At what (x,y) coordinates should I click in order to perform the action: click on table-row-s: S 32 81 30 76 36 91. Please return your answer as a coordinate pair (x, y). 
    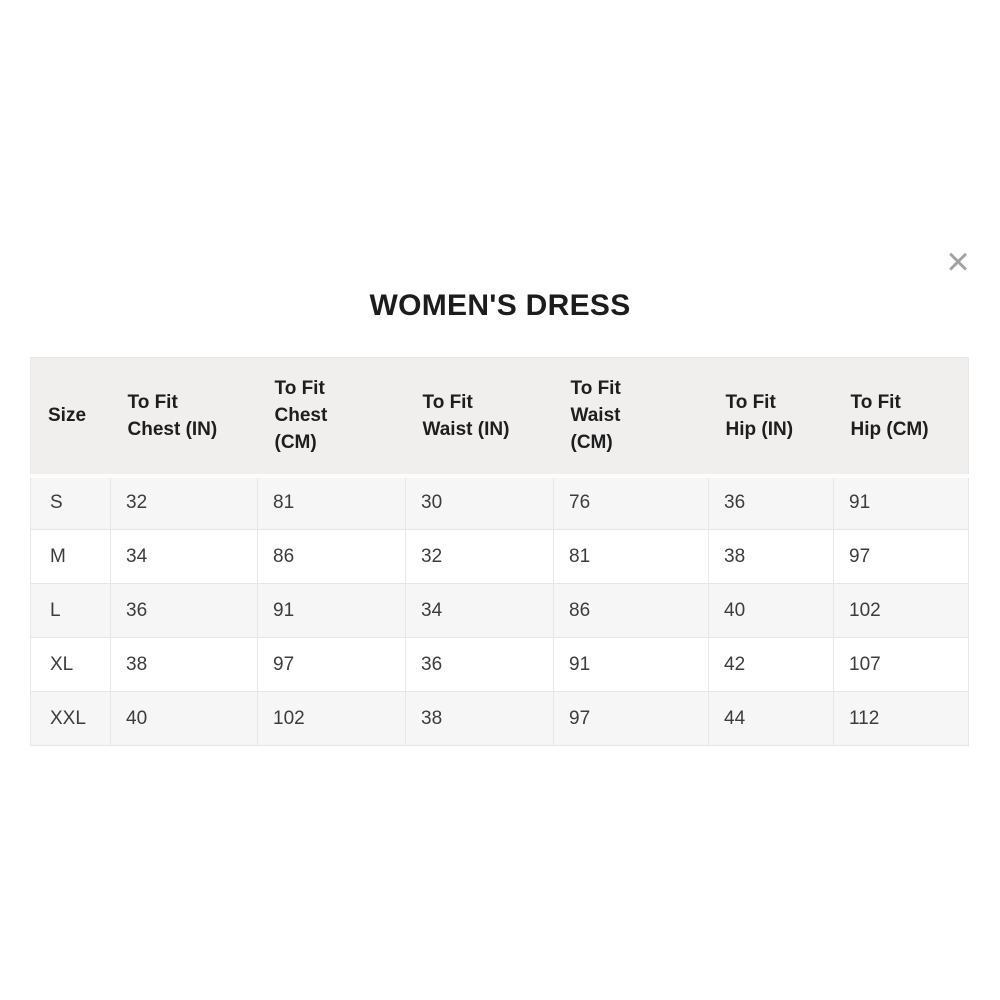
    Looking at the image, I should click on (499, 502).